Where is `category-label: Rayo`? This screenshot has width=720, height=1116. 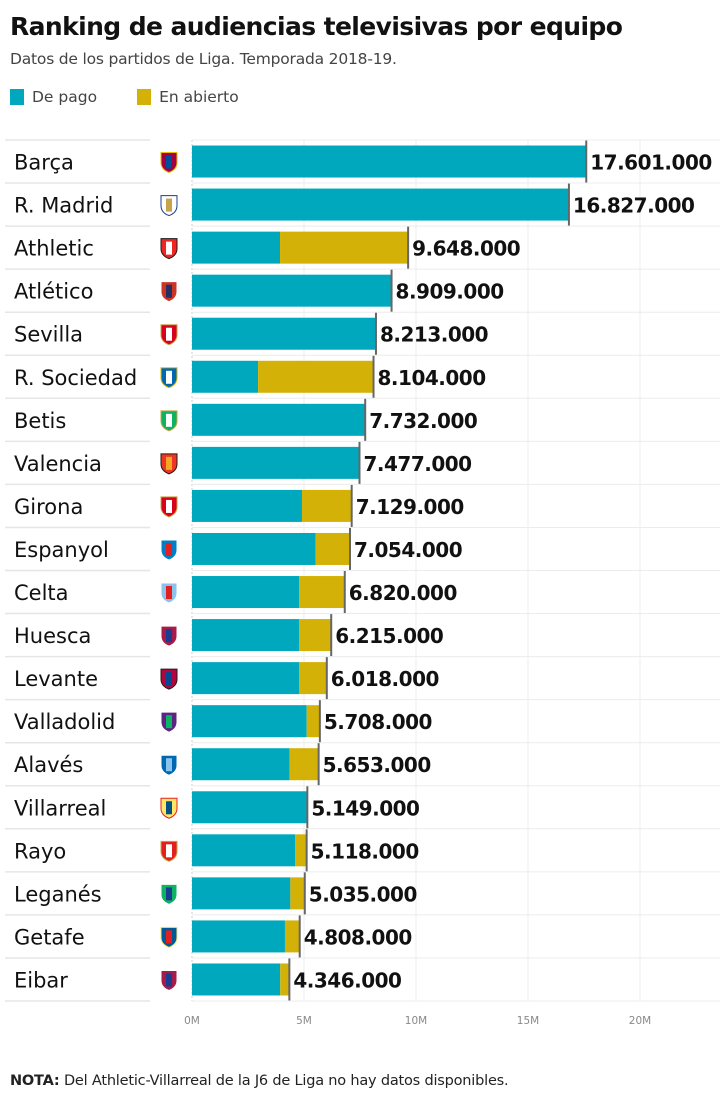
category-label: Rayo is located at coordinates (40, 851).